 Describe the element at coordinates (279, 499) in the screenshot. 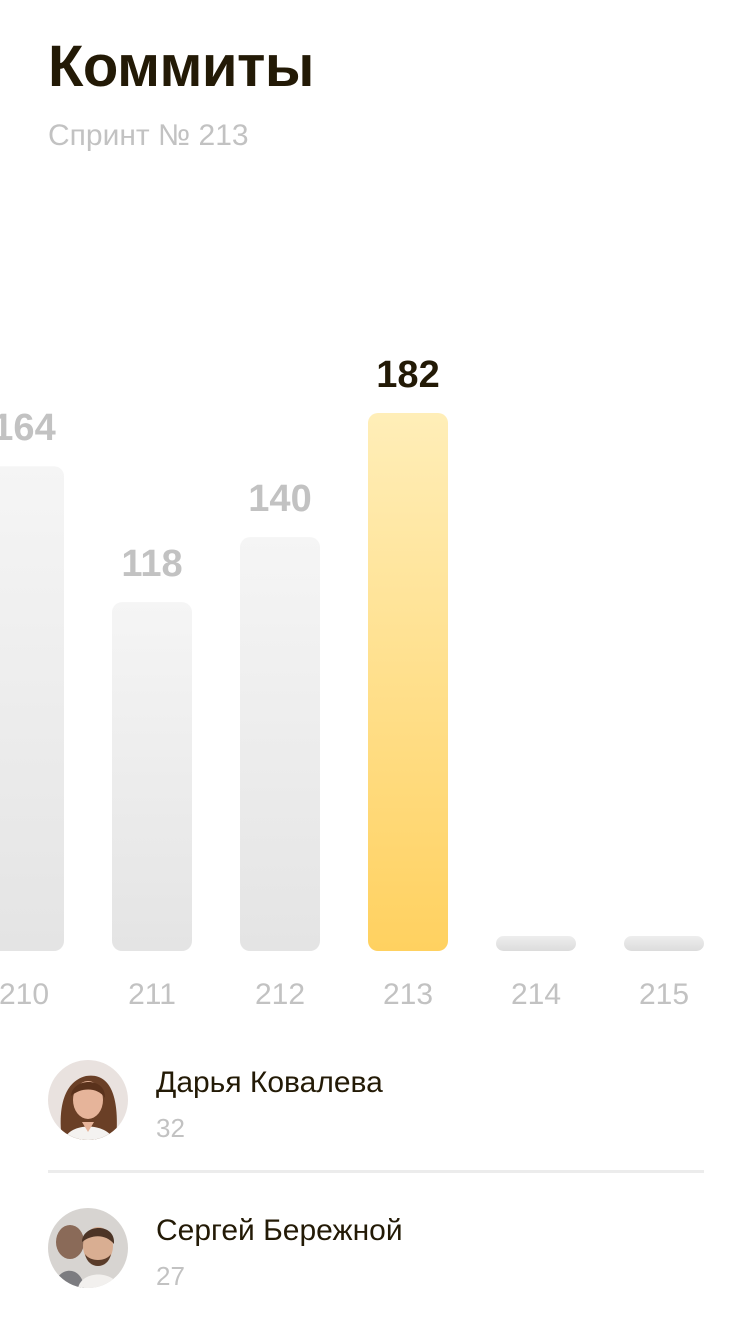

I see `value-label-212: 140` at that location.